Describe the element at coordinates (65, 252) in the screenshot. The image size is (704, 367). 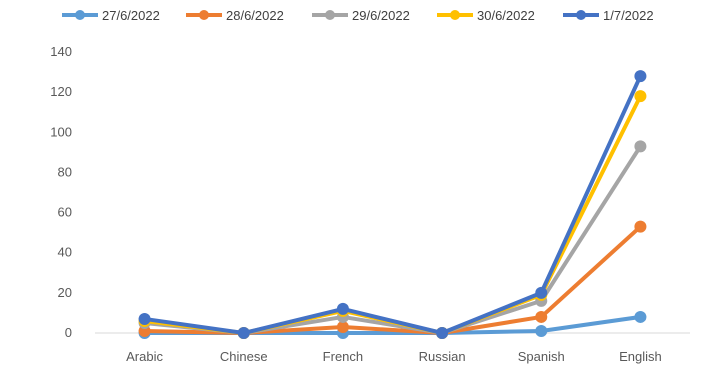
I see `y-tick-label: 40` at that location.